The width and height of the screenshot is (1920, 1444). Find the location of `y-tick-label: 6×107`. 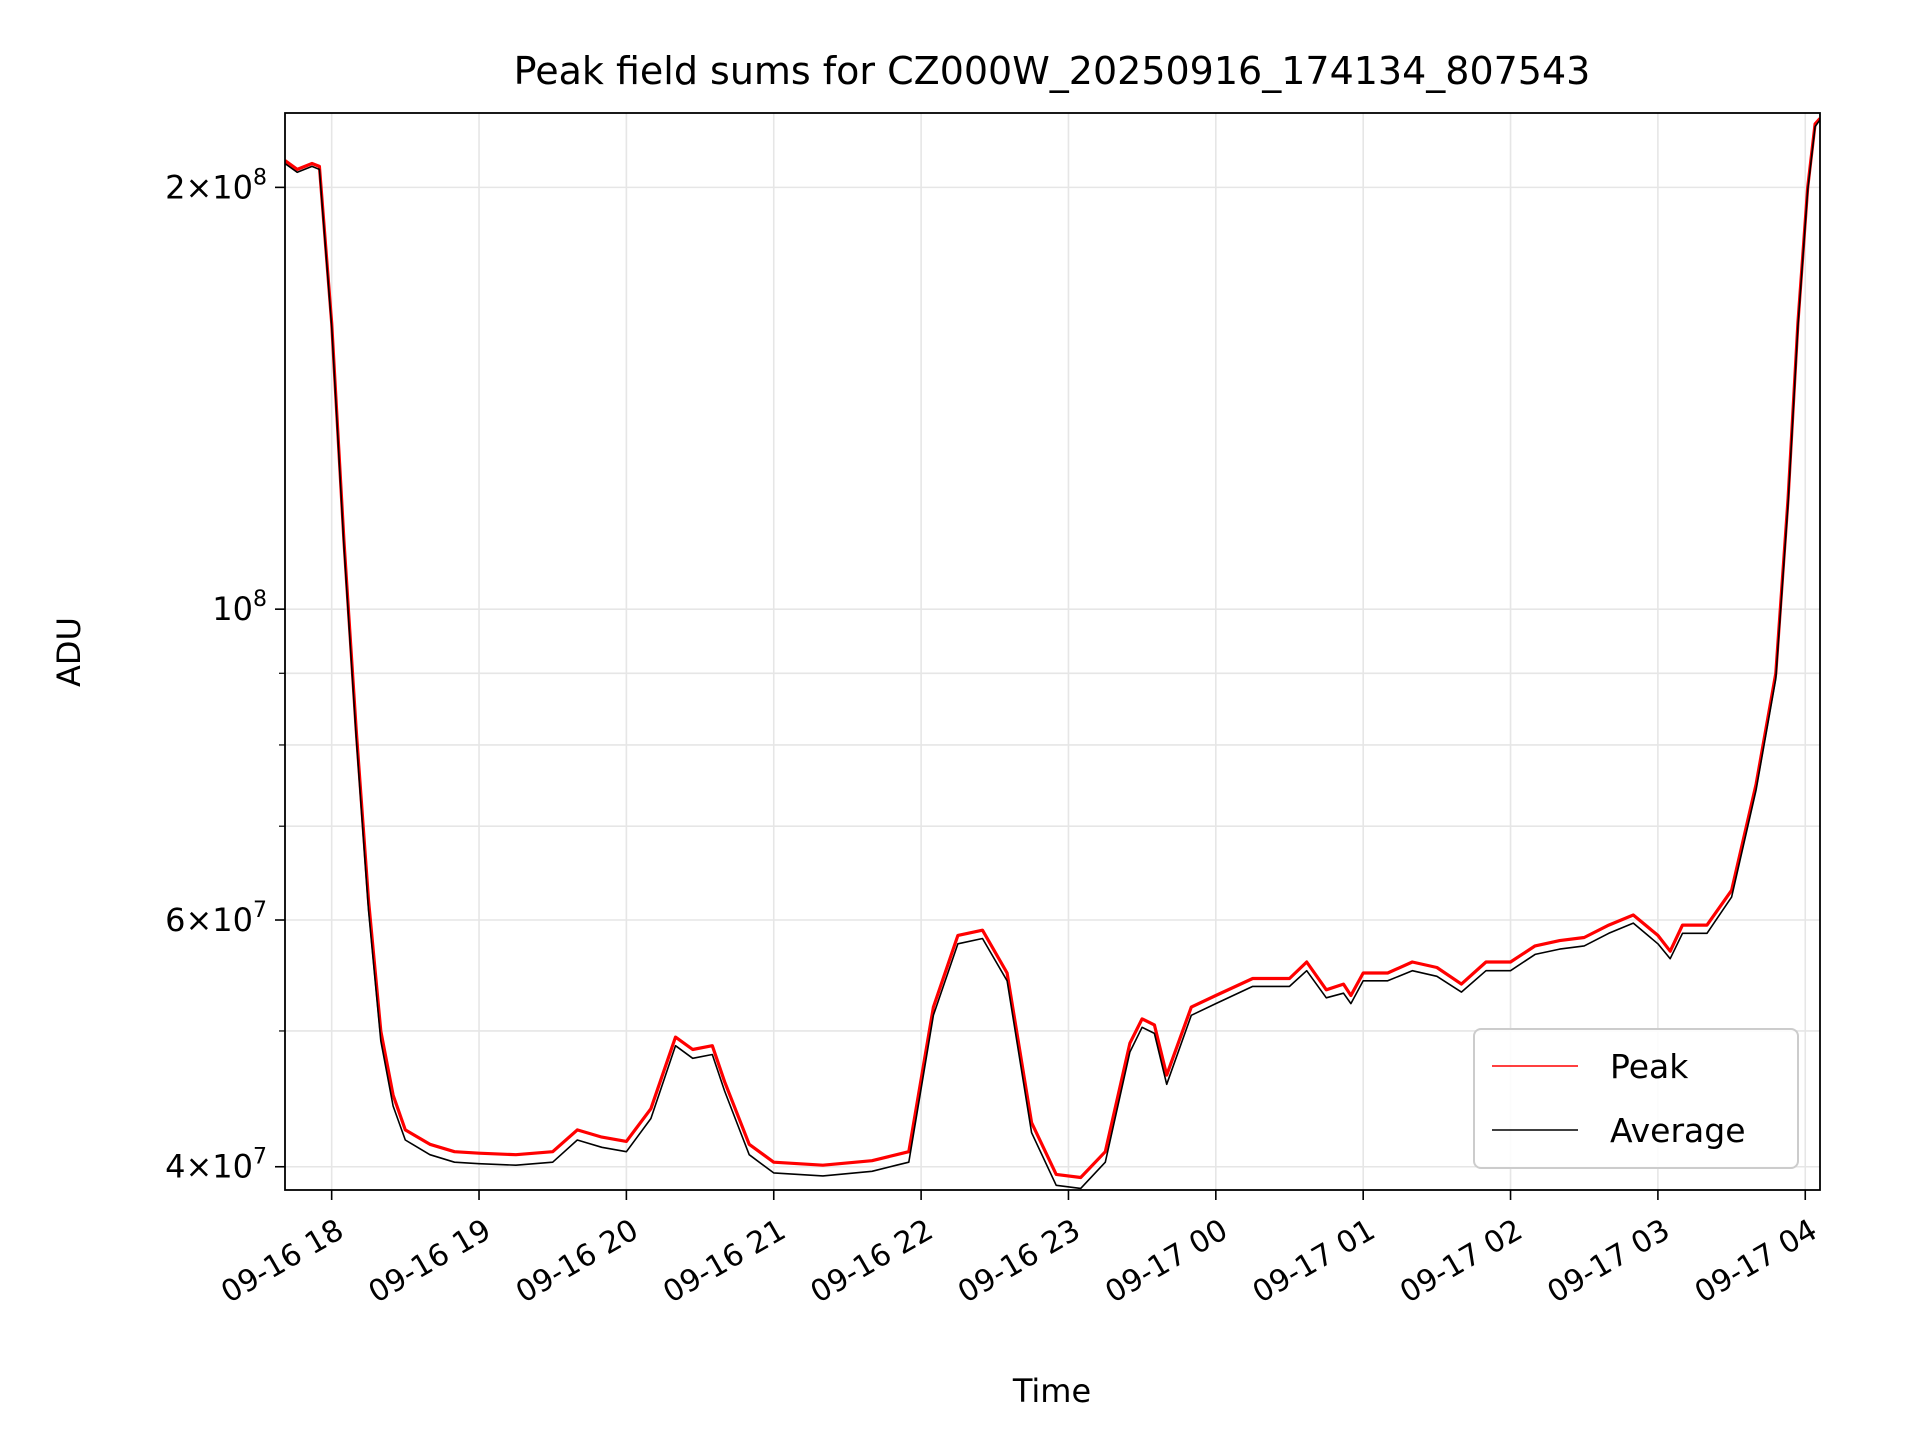

y-tick-label: 6×107 is located at coordinates (216, 918).